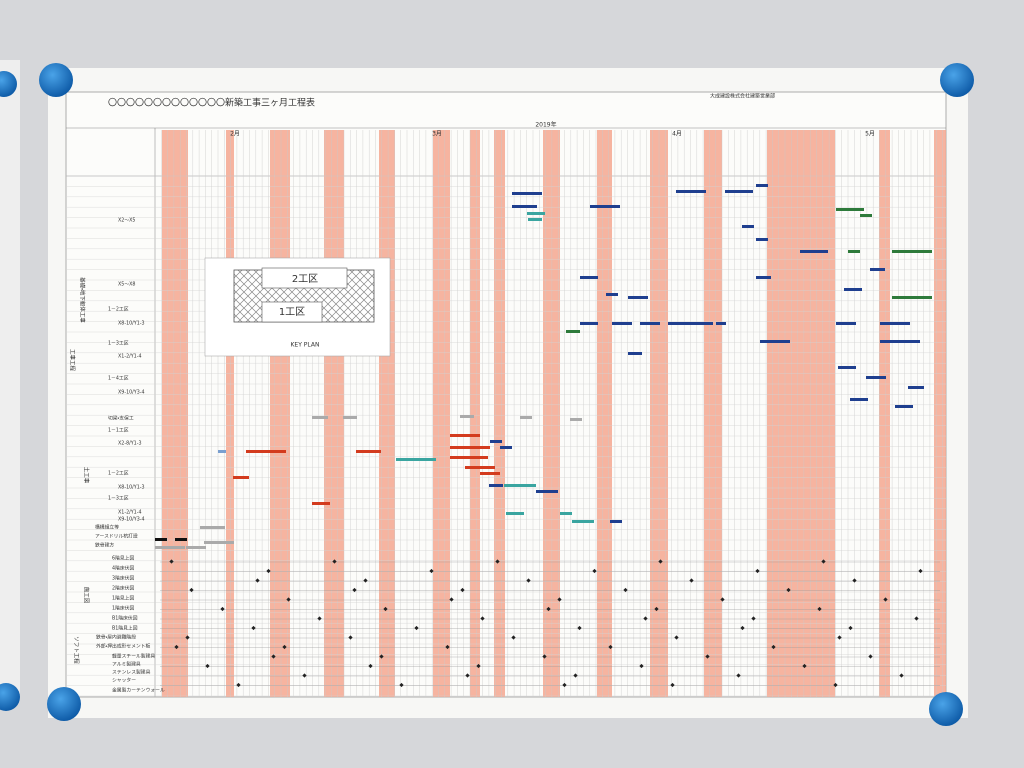 This screenshot has height=768, width=1024. What do you see at coordinates (305, 279) in the screenshot?
I see `zone-label: 2工区` at bounding box center [305, 279].